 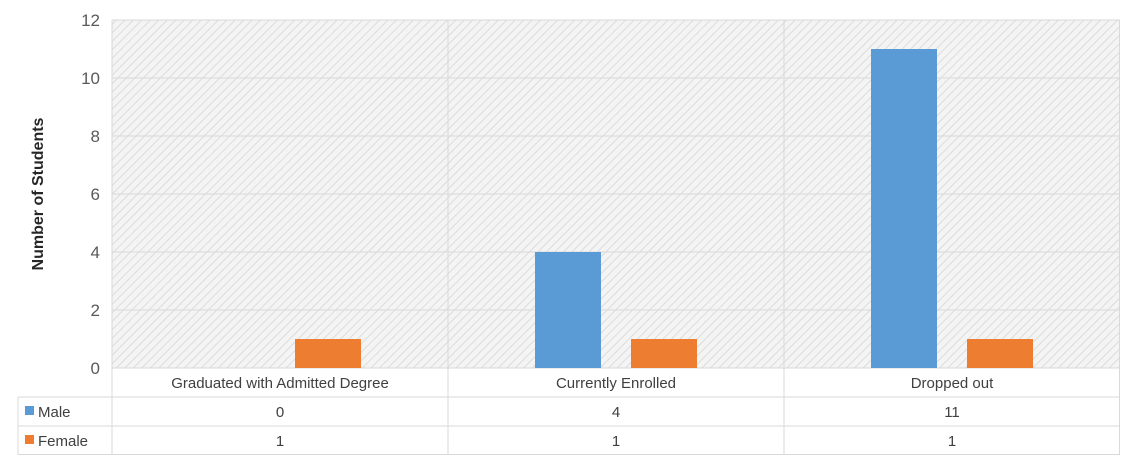 I want to click on y-tick-label: 8, so click(x=95, y=136).